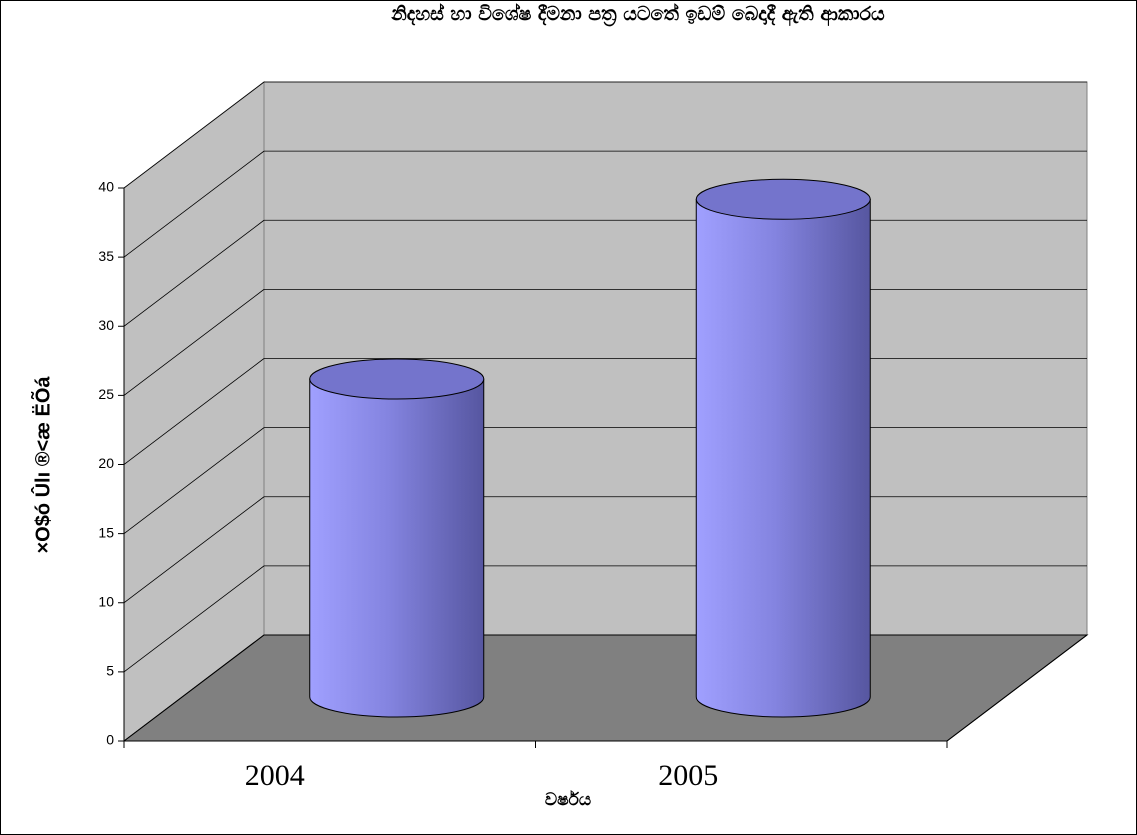 This screenshot has height=835, width=1137. I want to click on x-tick-label: 2005, so click(688, 775).